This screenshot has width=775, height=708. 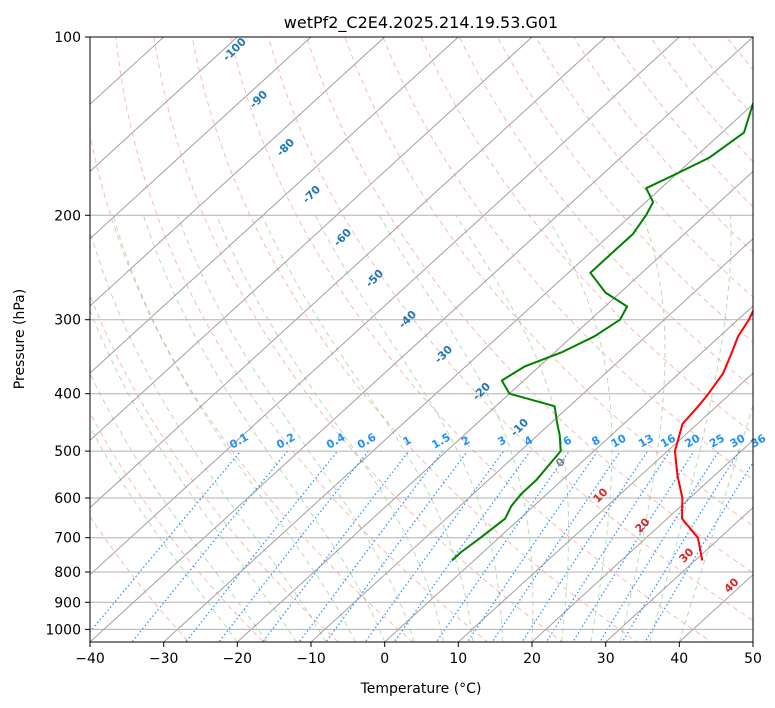 I want to click on y-tick-label: 500, so click(x=67, y=452).